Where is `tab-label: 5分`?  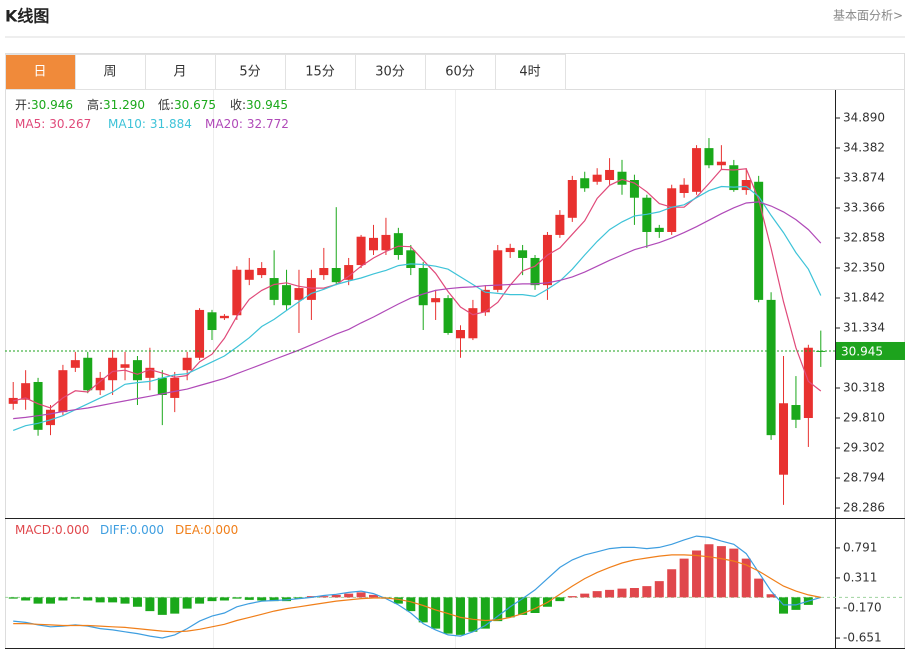 tab-label: 5分 is located at coordinates (249, 72).